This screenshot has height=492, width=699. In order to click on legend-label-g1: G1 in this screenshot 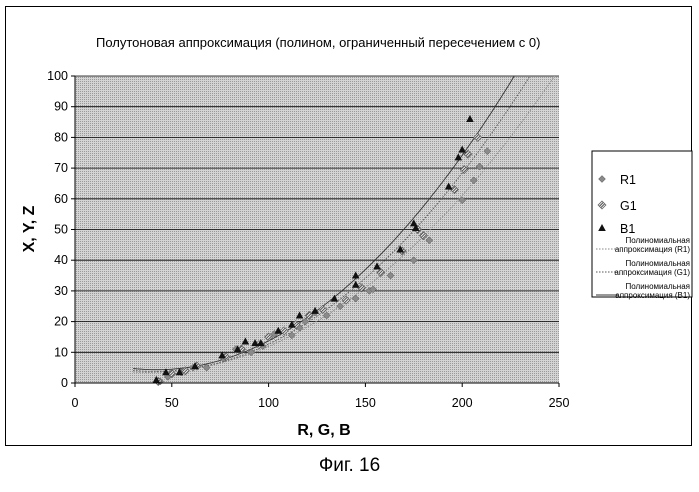, I will do `click(628, 206)`.